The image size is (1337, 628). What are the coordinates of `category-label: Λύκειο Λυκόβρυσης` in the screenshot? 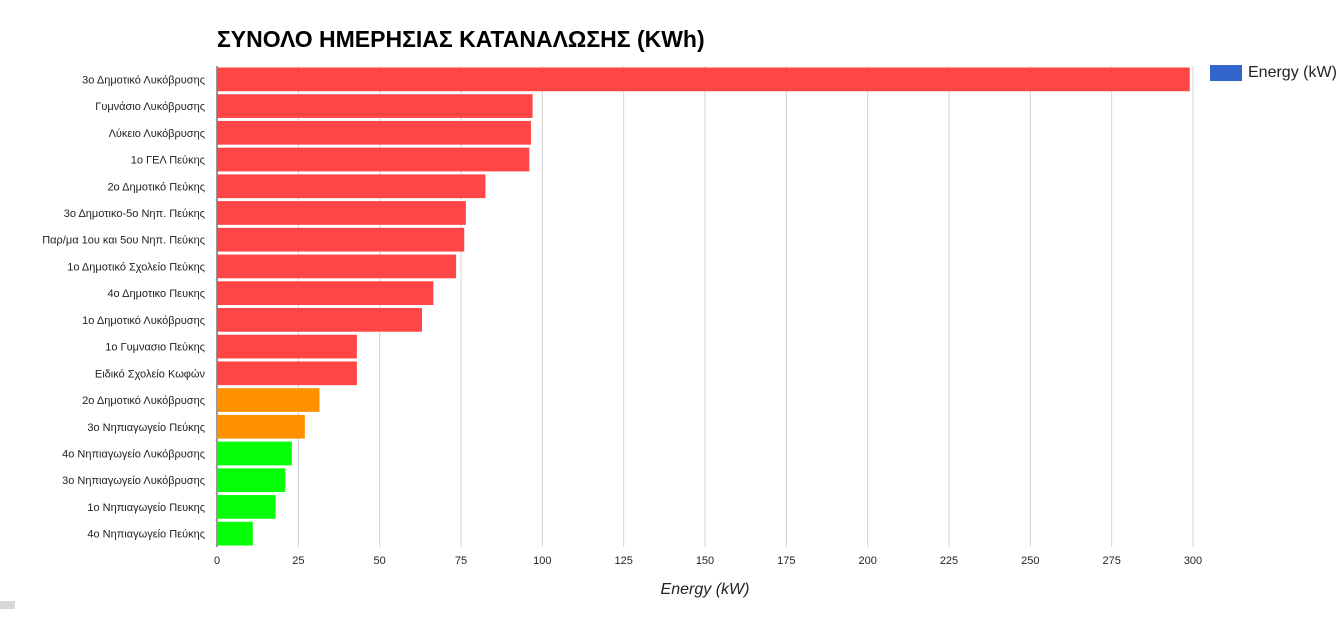 It's located at (157, 134).